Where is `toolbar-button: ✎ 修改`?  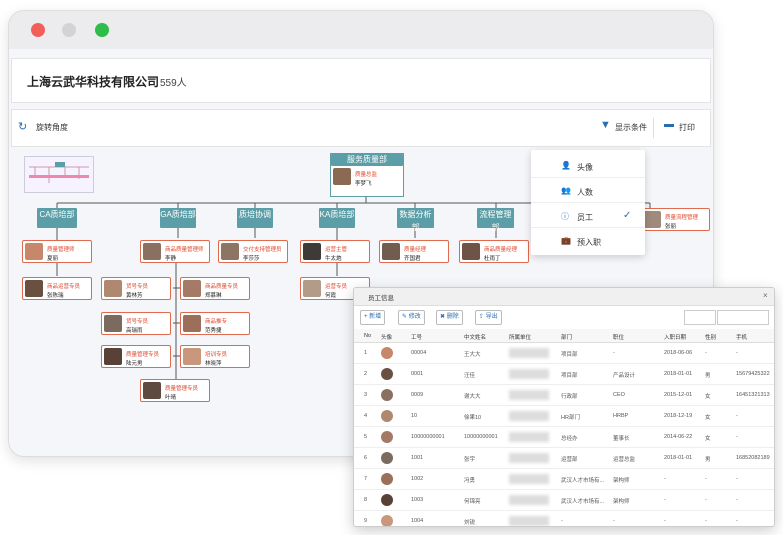
toolbar-button: ✎ 修改 is located at coordinates (411, 317).